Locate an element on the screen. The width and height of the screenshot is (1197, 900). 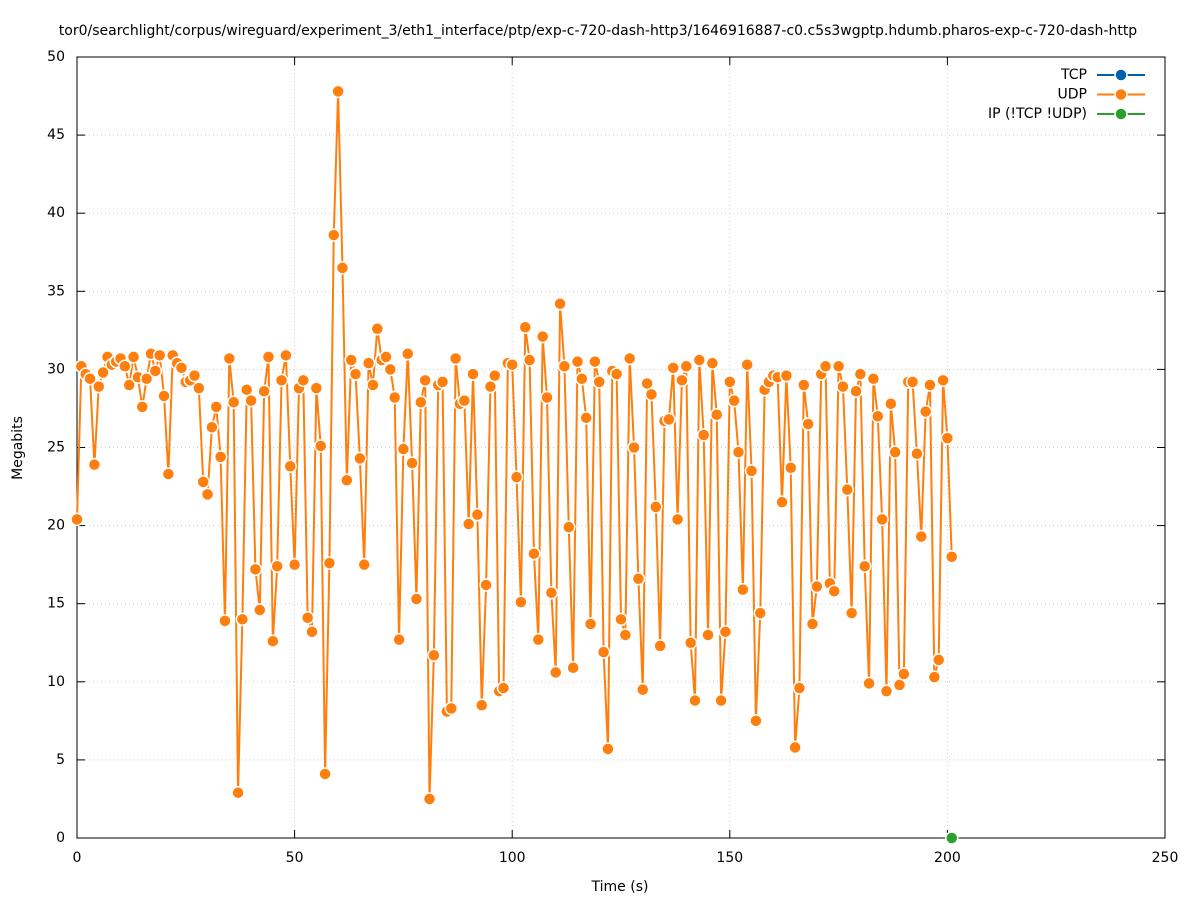
y-tick-label: 40 is located at coordinates (56, 213).